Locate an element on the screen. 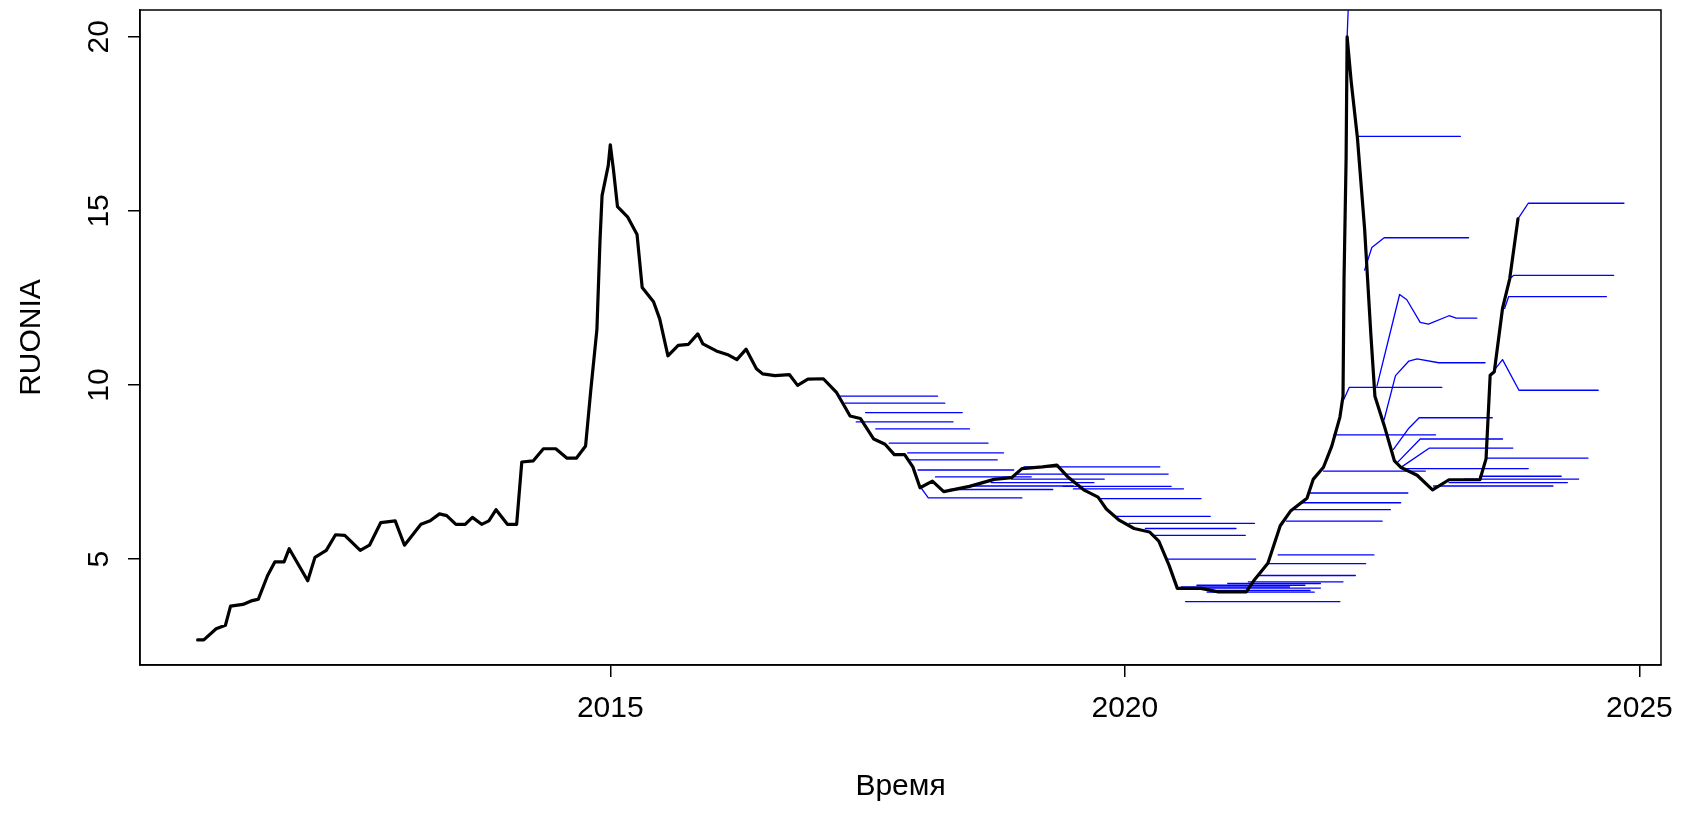  y-tick-label: 5 is located at coordinates (98, 559).